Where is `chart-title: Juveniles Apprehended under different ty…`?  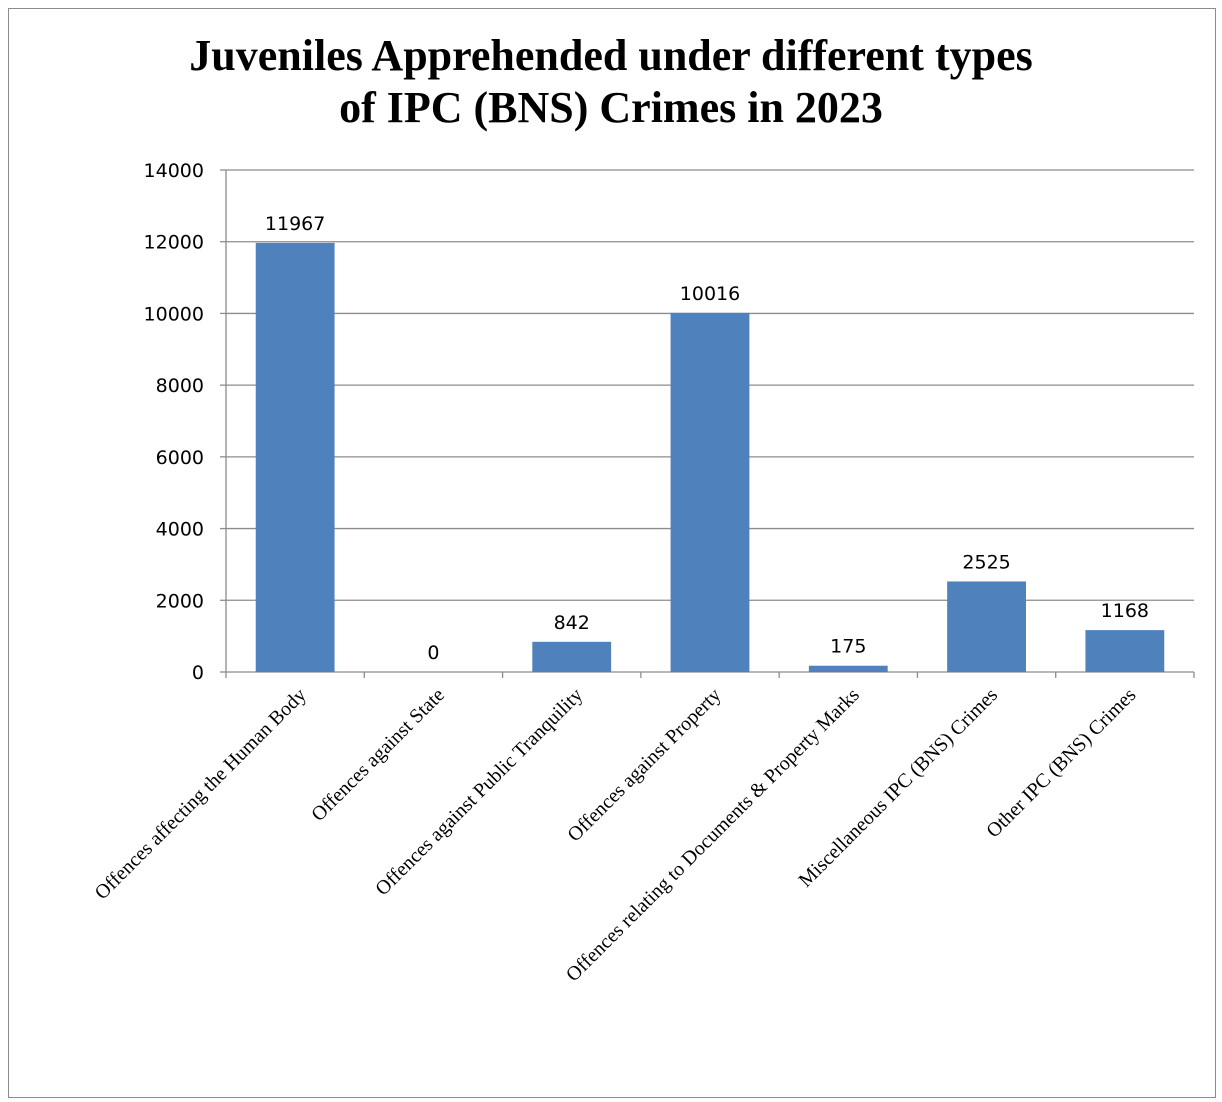 chart-title: Juveniles Apprehended under different ty… is located at coordinates (611, 82).